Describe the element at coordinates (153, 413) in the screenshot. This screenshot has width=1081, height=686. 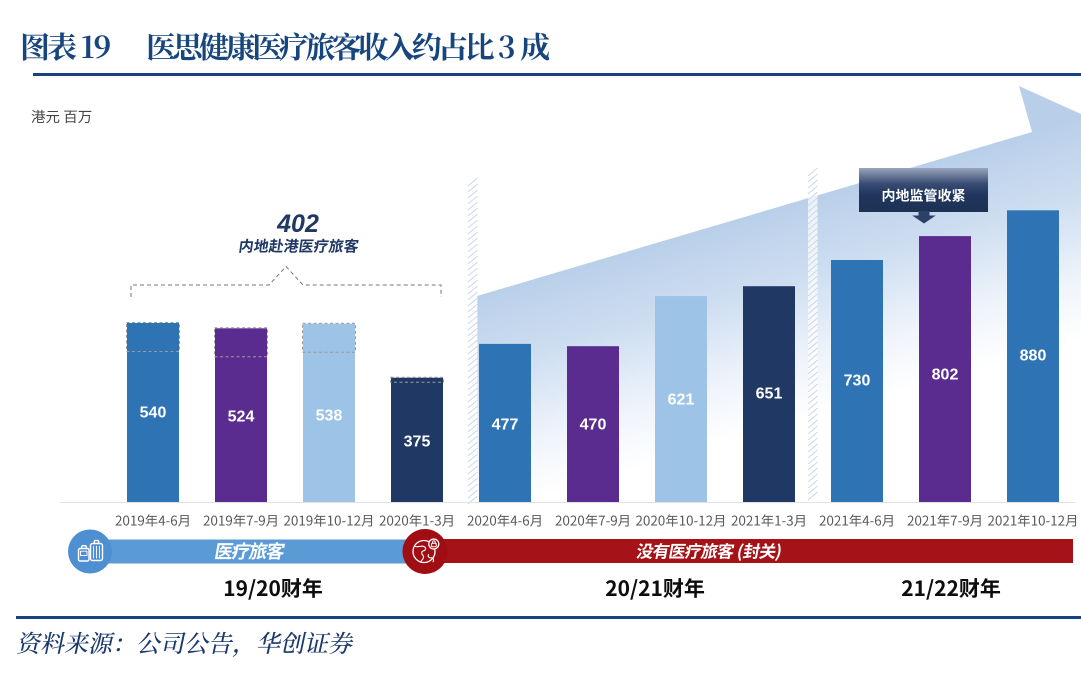
I see `svg-text: 540` at that location.